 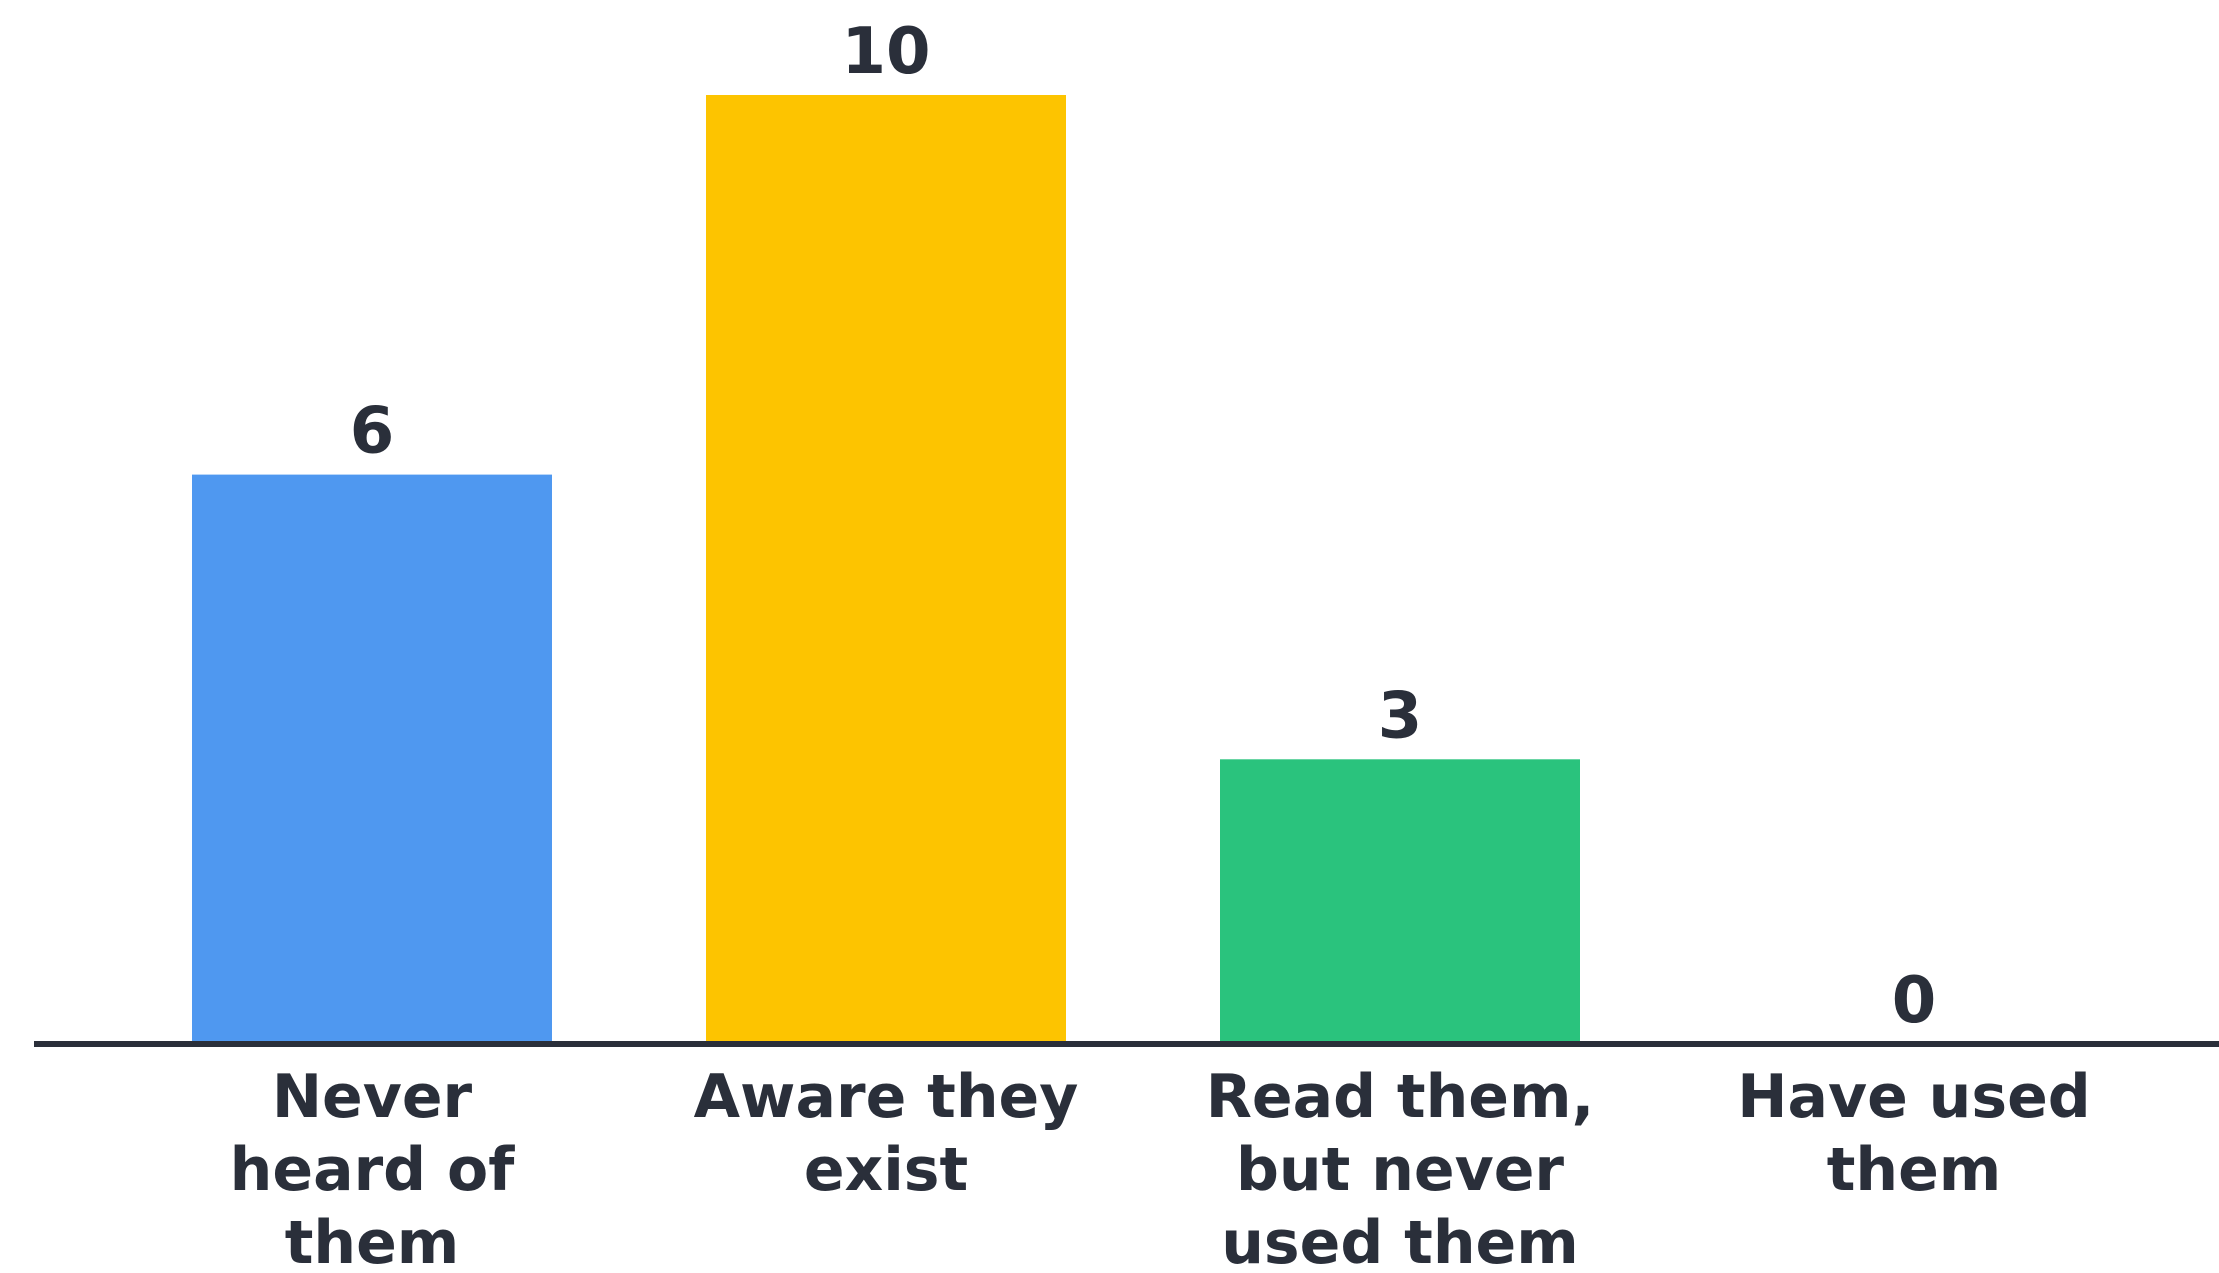 What do you see at coordinates (1400, 716) in the screenshot?
I see `bar-value-label-3: 3` at bounding box center [1400, 716].